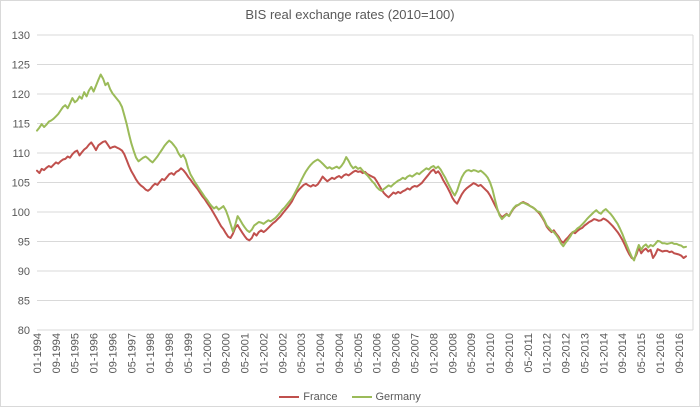 The image size is (700, 407). What do you see at coordinates (491, 353) in the screenshot?
I see `x-axis-label-01-2010: 01-2010` at bounding box center [491, 353].